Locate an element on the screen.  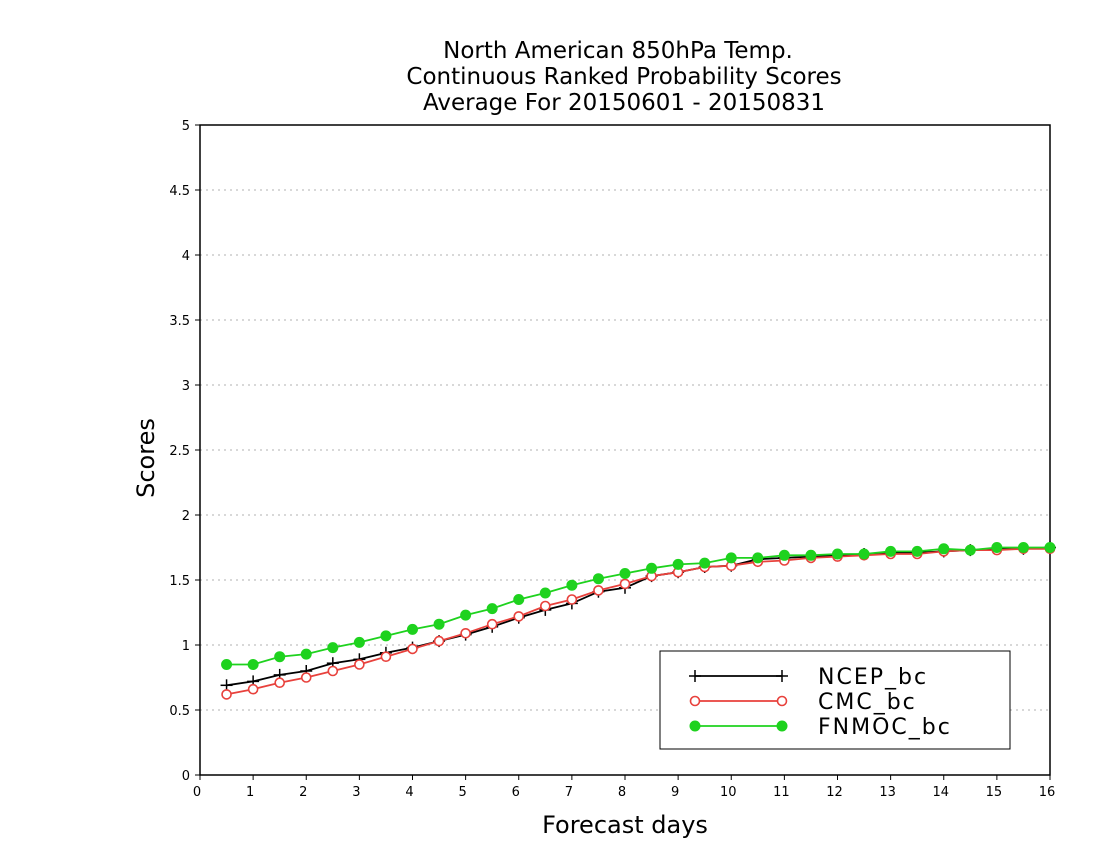
legend-label: CMC_bc is located at coordinates (867, 702).